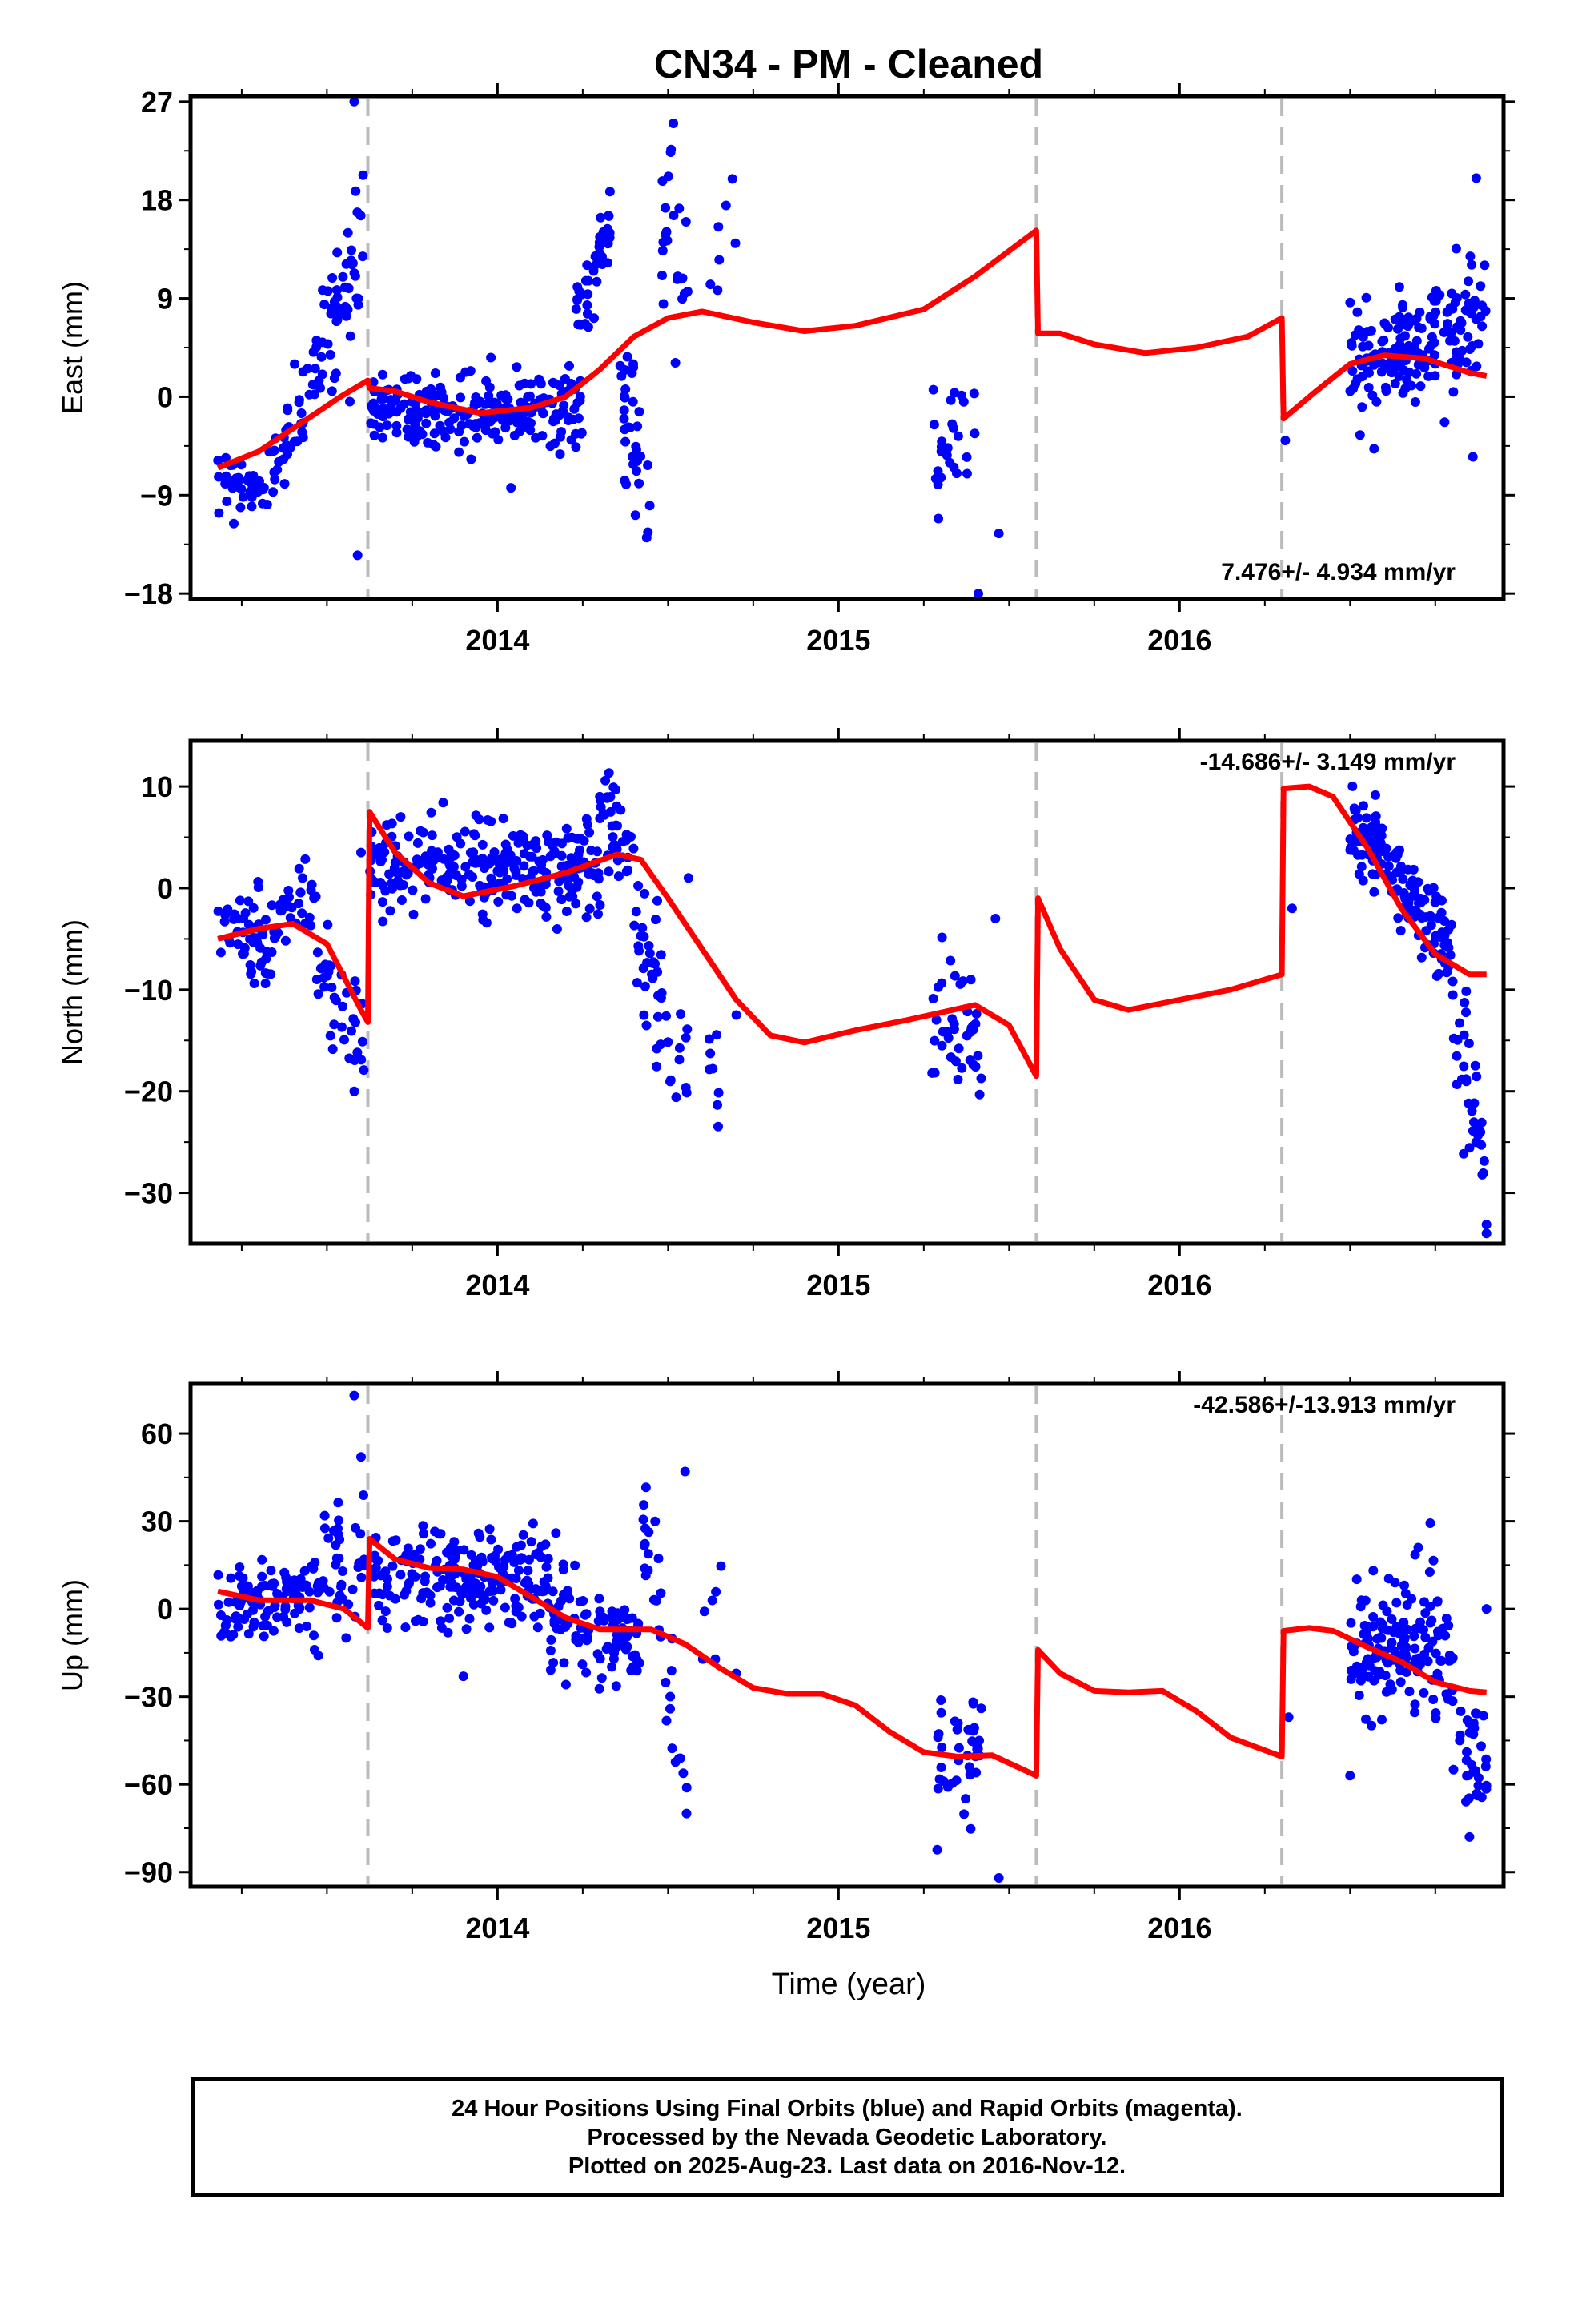  I want to click on y-tick-label: −18, so click(148, 593).